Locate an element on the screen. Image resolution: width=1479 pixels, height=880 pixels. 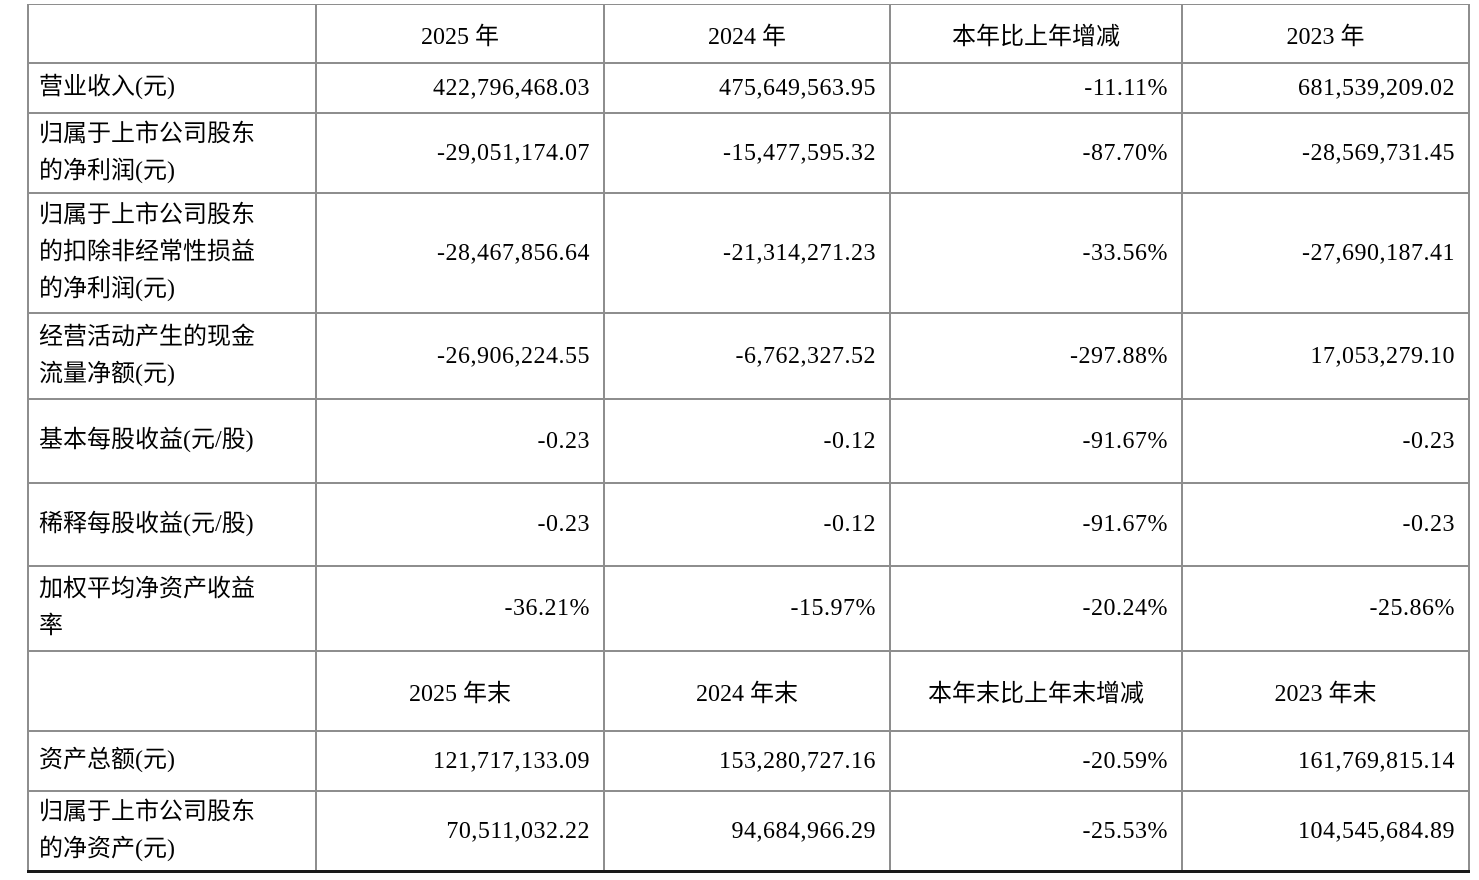
row-label: 资产总额(元) is located at coordinates (172, 760).